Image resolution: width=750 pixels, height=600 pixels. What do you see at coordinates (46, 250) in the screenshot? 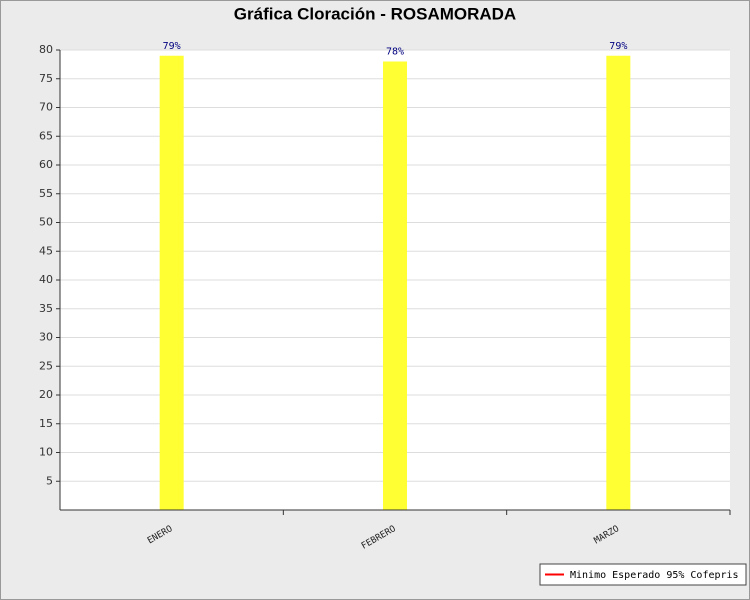
I see `y-tick-label: 45` at bounding box center [46, 250].